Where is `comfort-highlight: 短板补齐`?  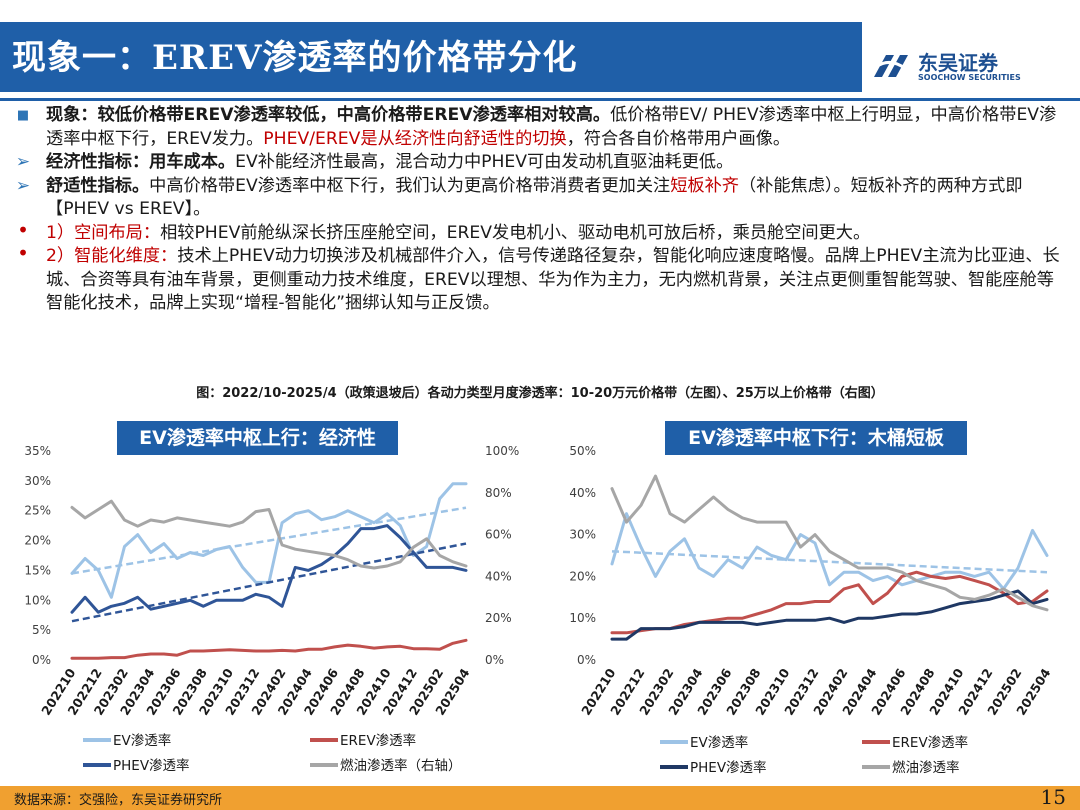 comfort-highlight: 短板补齐 is located at coordinates (704, 185).